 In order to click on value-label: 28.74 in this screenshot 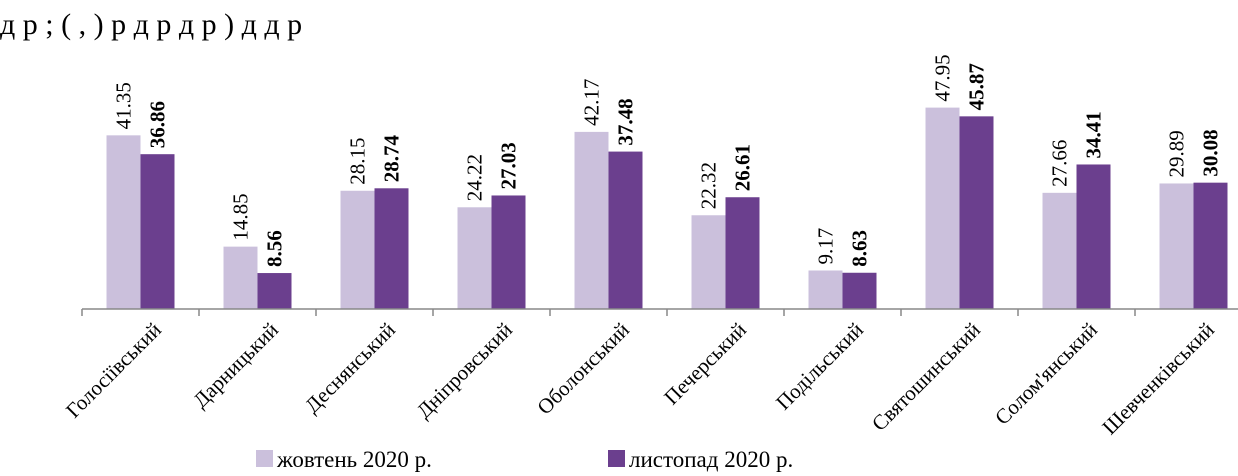, I will do `click(392, 159)`.